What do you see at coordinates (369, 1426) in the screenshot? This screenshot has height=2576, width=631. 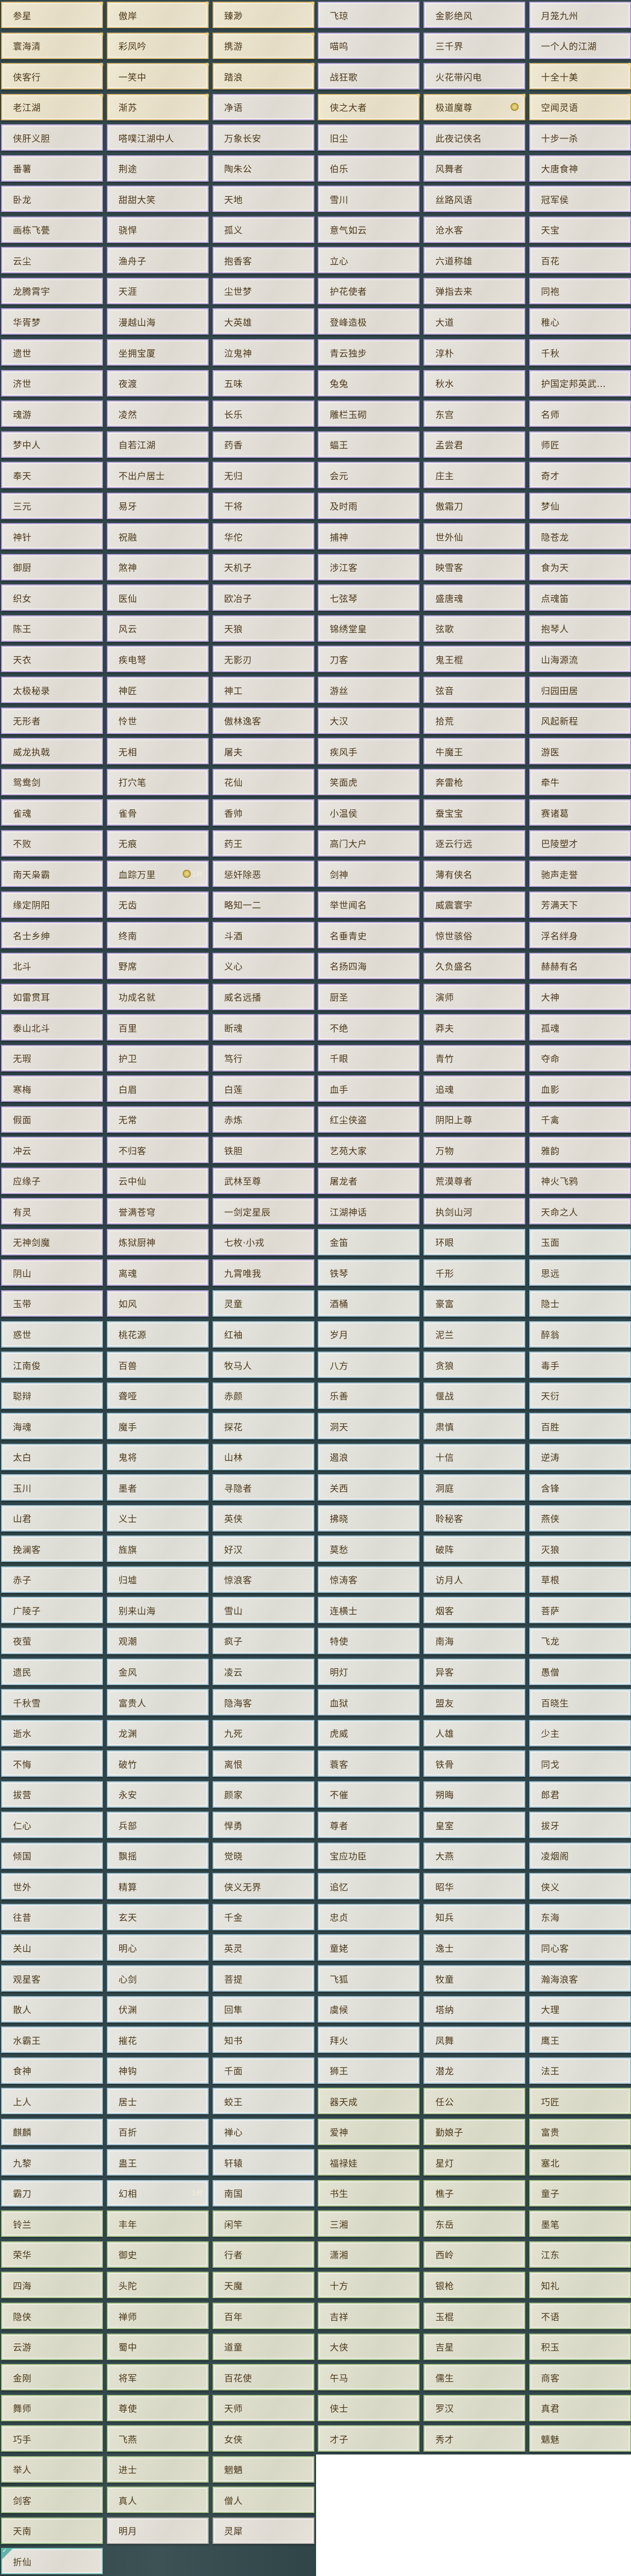 I see `title-card: 洞天` at bounding box center [369, 1426].